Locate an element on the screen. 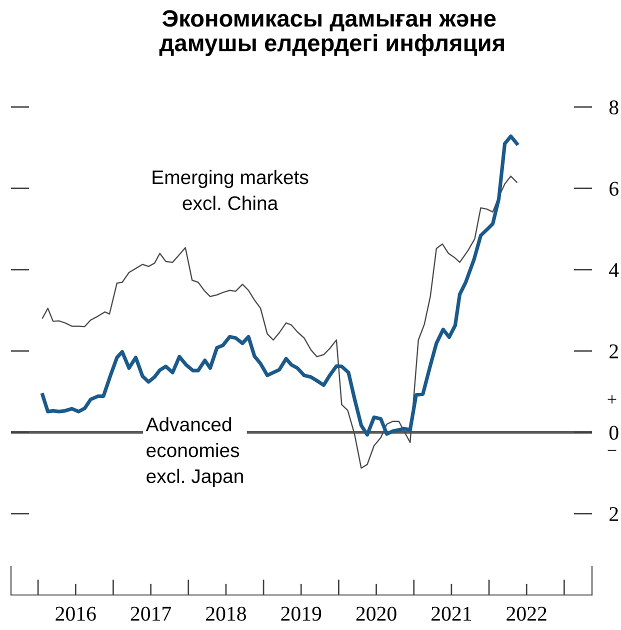 This screenshot has height=630, width=621. y-tick-label: 6 is located at coordinates (614, 189).